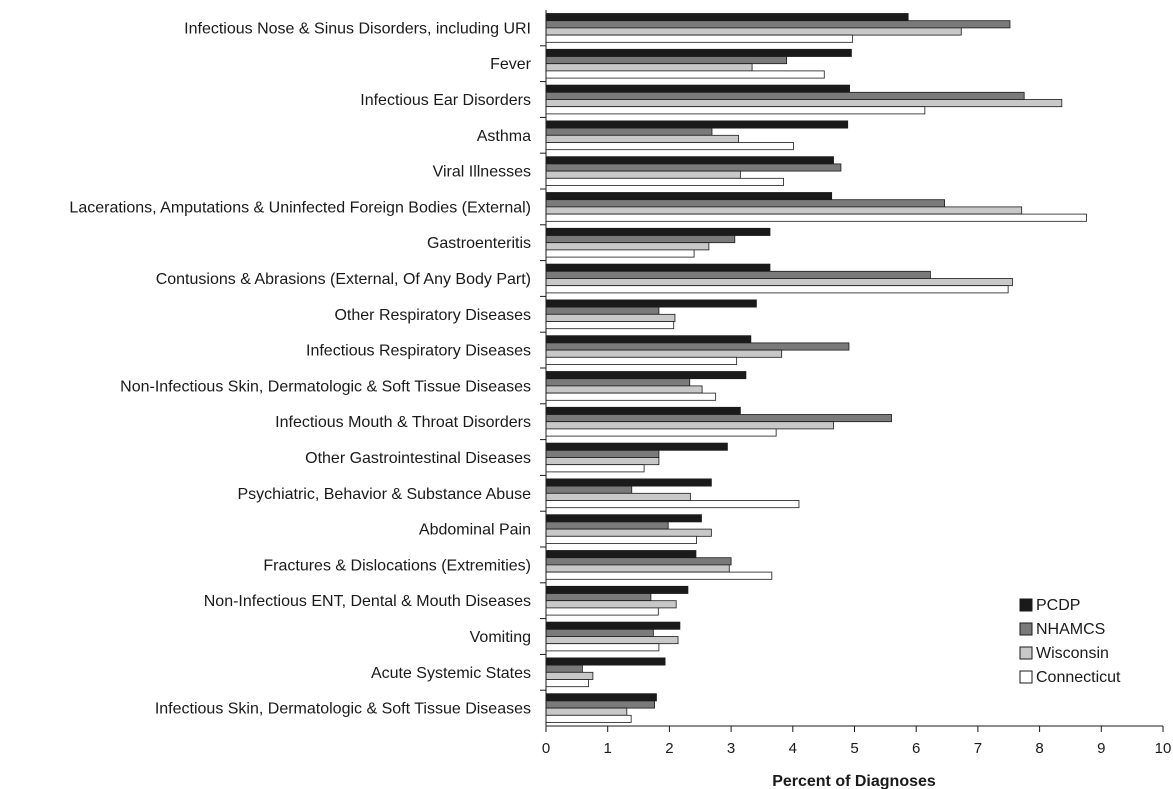 The width and height of the screenshot is (1173, 789). What do you see at coordinates (1070, 641) in the screenshot?
I see `legend: PCDP NHAMCS Wisconsin Connecticut` at bounding box center [1070, 641].